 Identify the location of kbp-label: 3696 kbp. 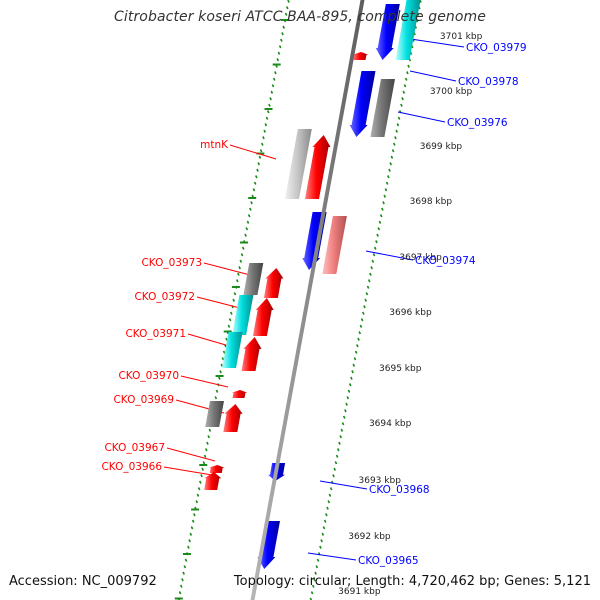
(410, 313).